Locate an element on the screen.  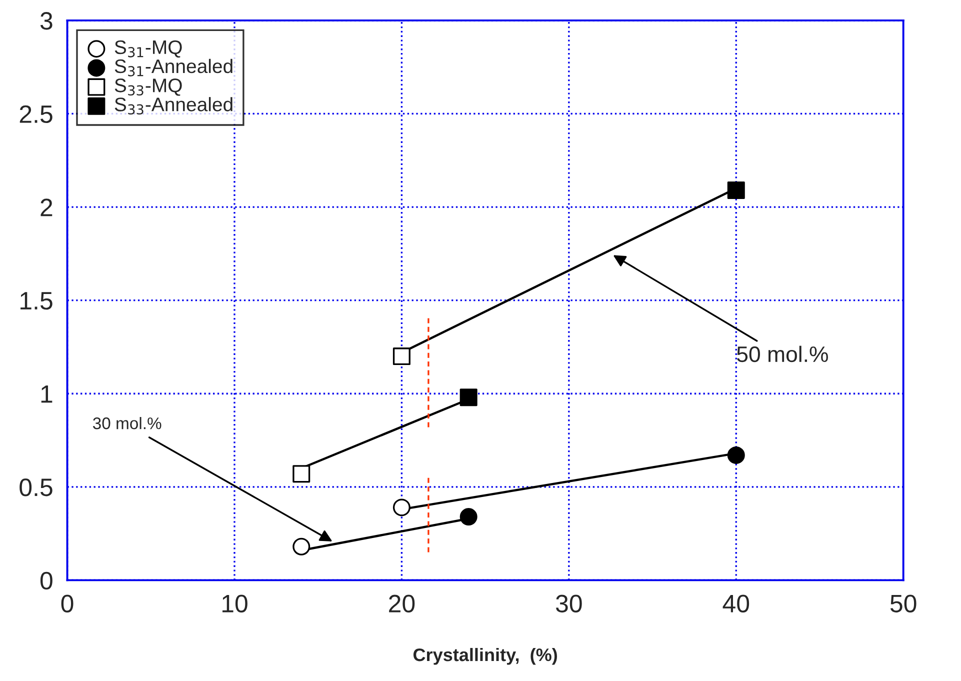
legend-label: S$_{33}$-MQ is located at coordinates (148, 87).